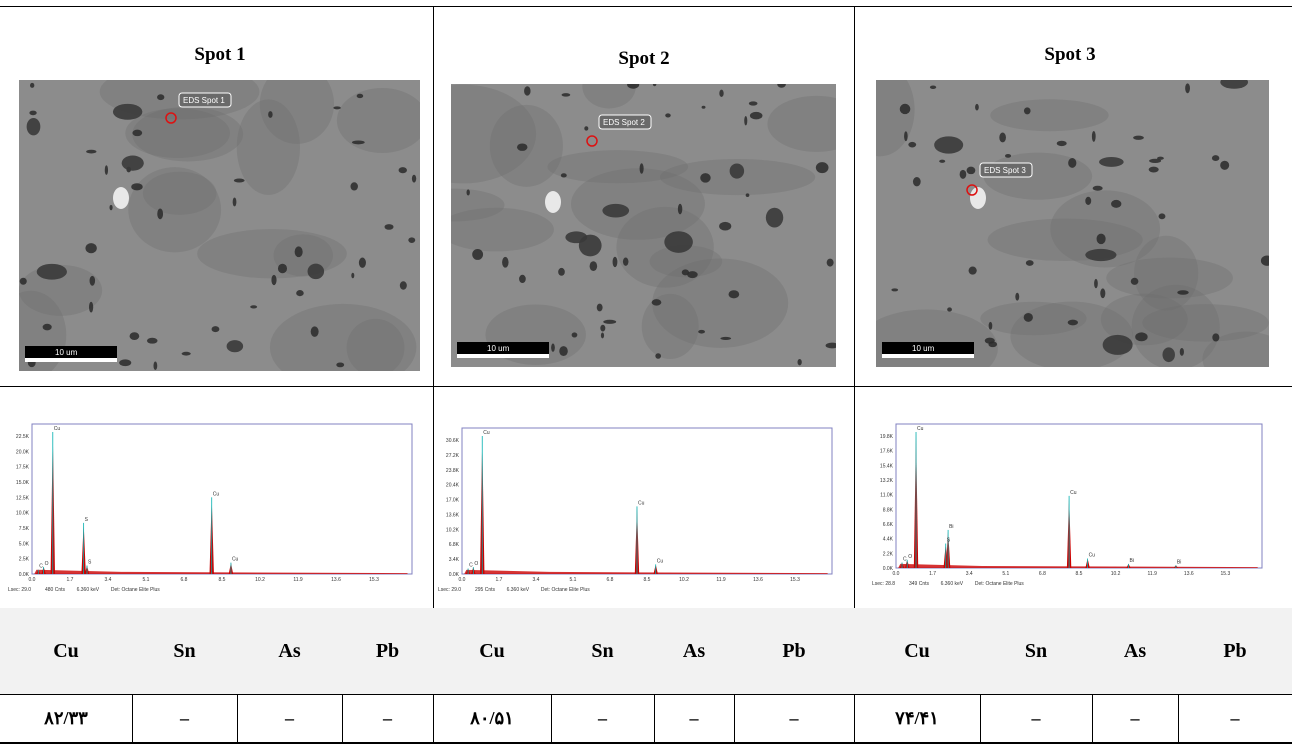  What do you see at coordinates (222, 499) in the screenshot?
I see `plot-frame` at bounding box center [222, 499].